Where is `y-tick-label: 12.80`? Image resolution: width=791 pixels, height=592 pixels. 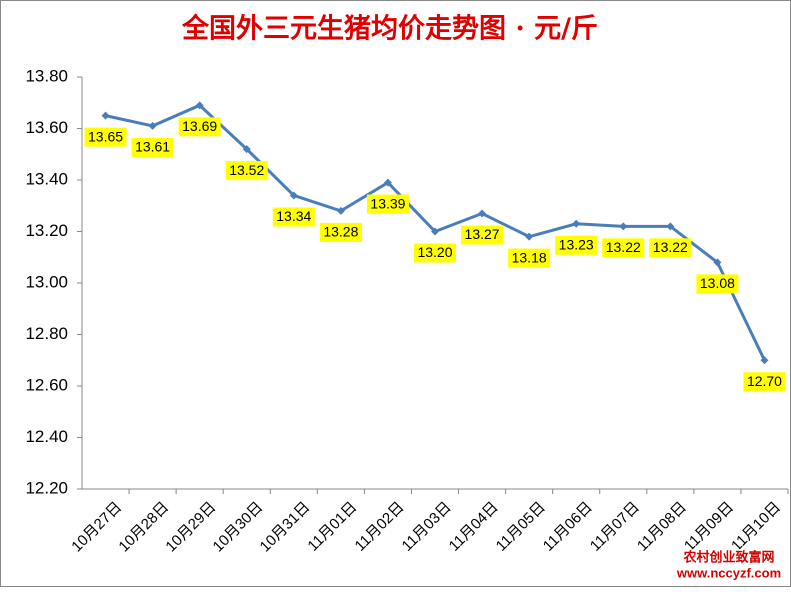 y-tick-label: 12.80 is located at coordinates (46, 333).